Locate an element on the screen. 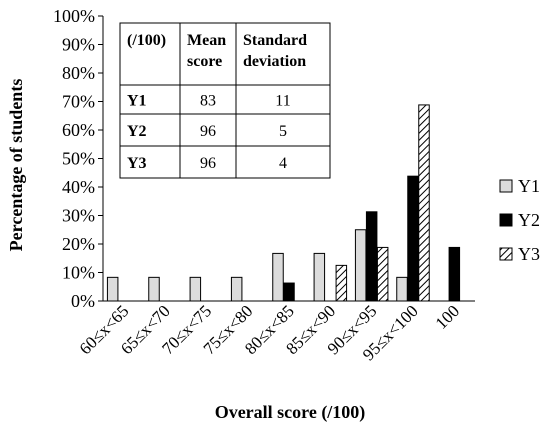  table-cell: 4 is located at coordinates (283, 163).